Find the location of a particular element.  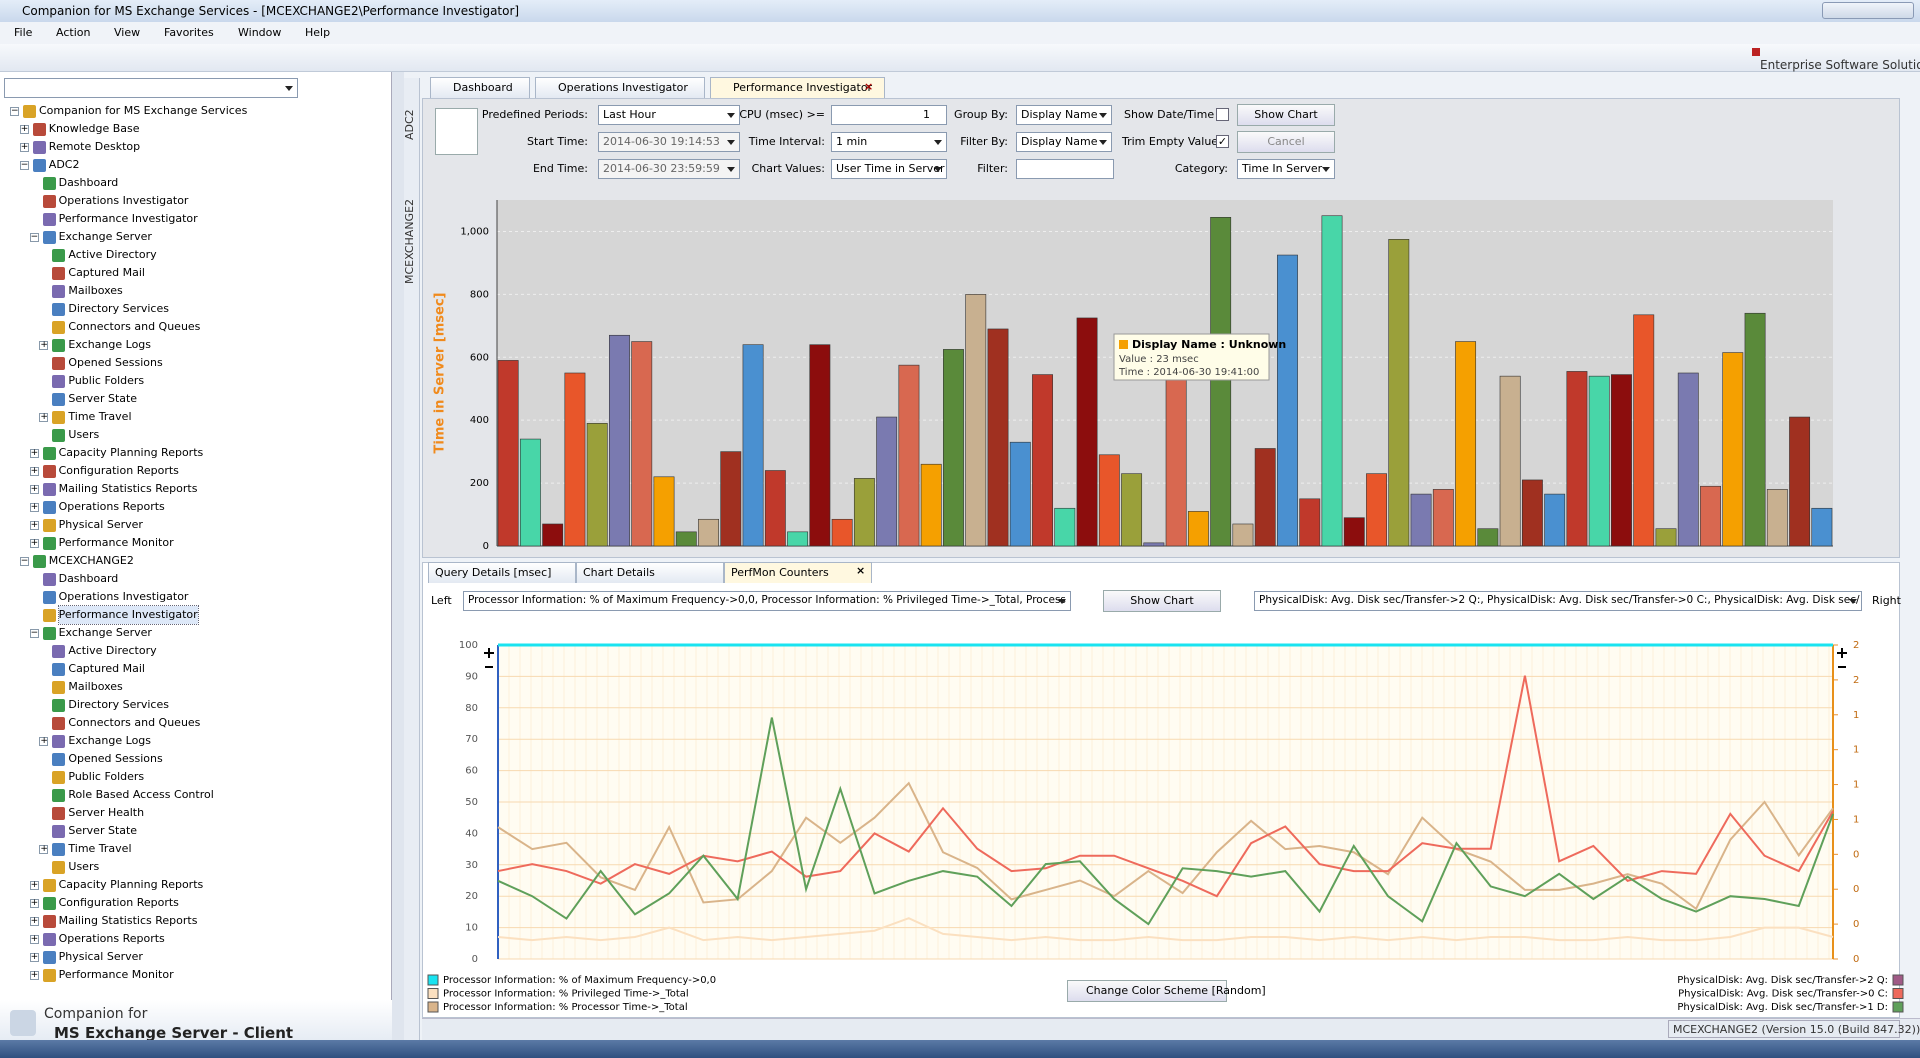

tree-item: Exchange Logs is located at coordinates (110, 344).